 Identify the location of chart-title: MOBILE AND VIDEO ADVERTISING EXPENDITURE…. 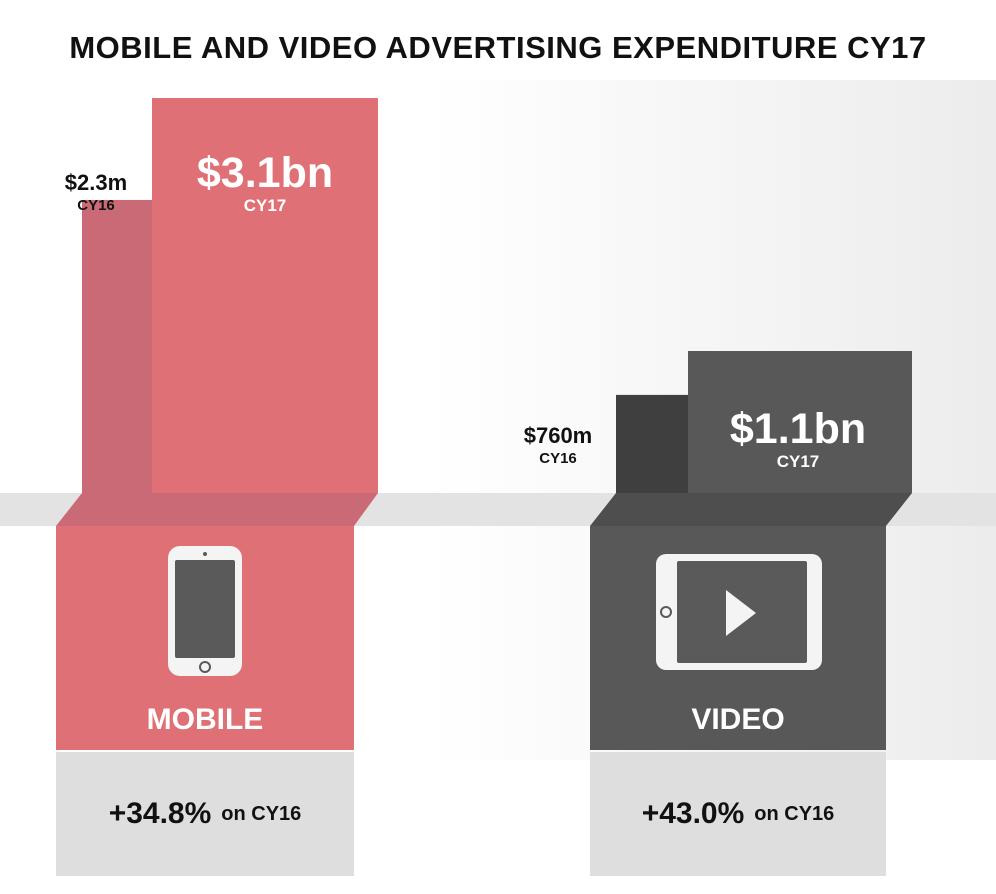
(498, 47).